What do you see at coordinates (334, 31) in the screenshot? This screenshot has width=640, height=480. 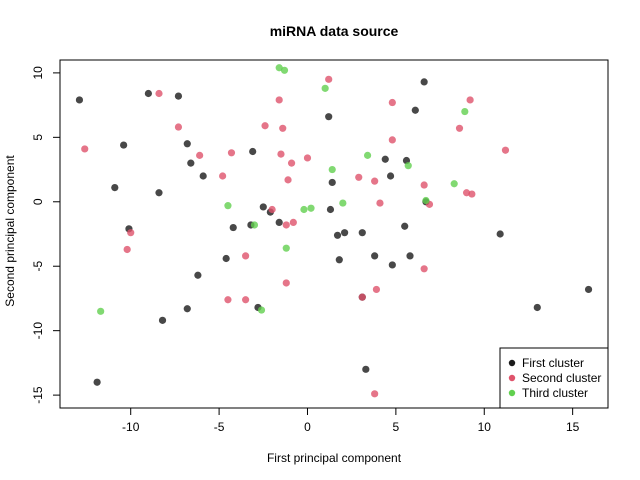 I see `chart-title: miRNA data source` at bounding box center [334, 31].